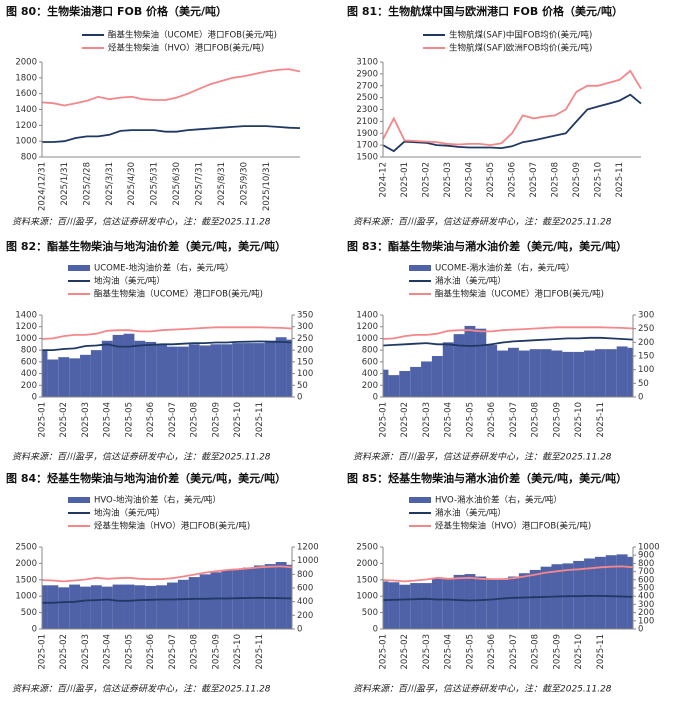 The width and height of the screenshot is (681, 703). Describe the element at coordinates (367, 86) in the screenshot. I see `y-tick-label: 2700` at that location.